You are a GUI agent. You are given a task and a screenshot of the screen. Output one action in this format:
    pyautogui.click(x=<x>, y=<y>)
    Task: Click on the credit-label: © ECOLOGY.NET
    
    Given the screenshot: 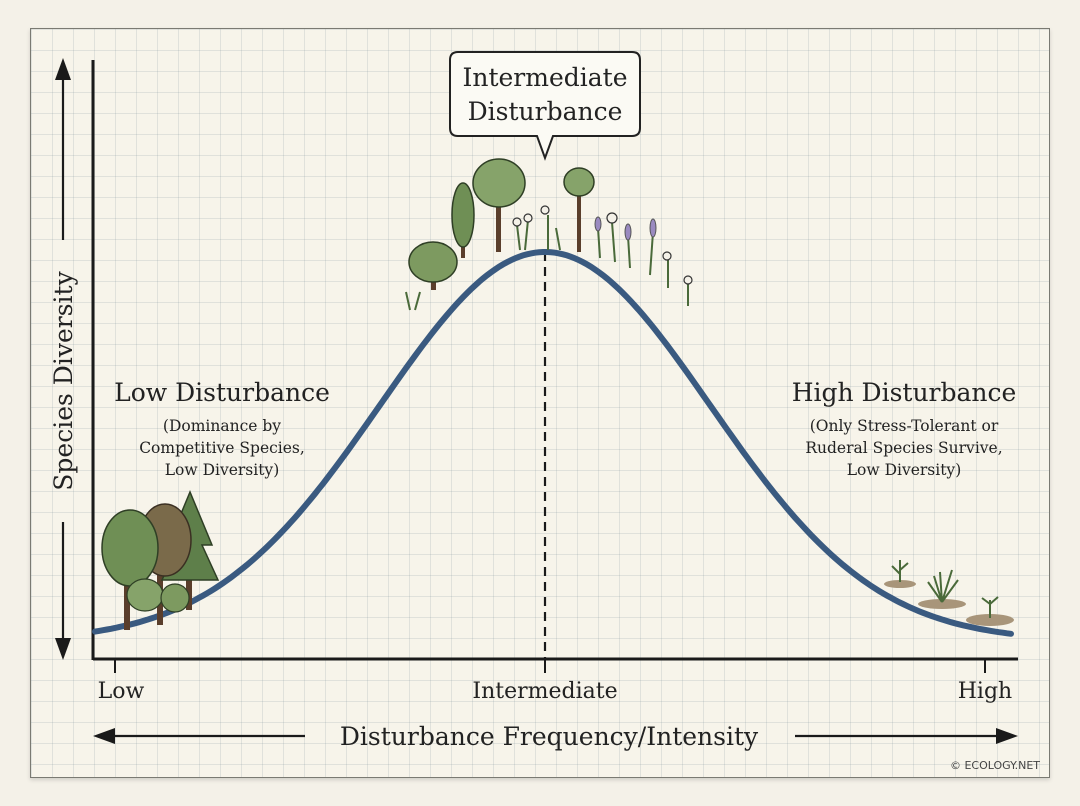 What is the action you would take?
    pyautogui.click(x=995, y=765)
    